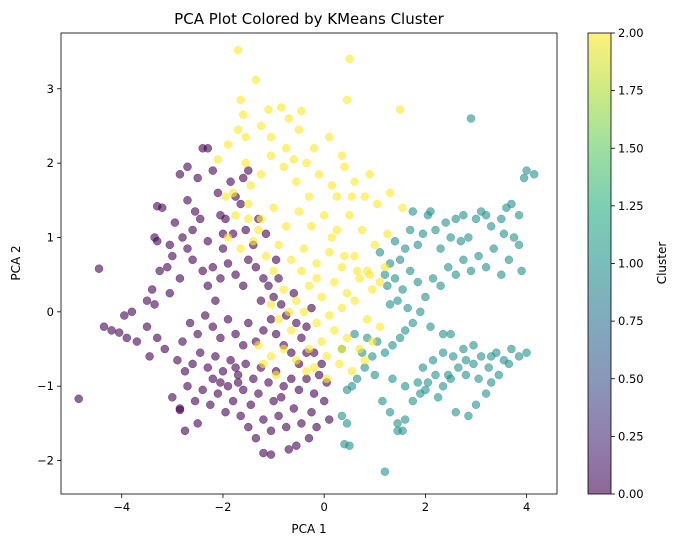 Image resolution: width=679 pixels, height=551 pixels. Describe the element at coordinates (50, 237) in the screenshot. I see `y-tick-label: 1` at that location.